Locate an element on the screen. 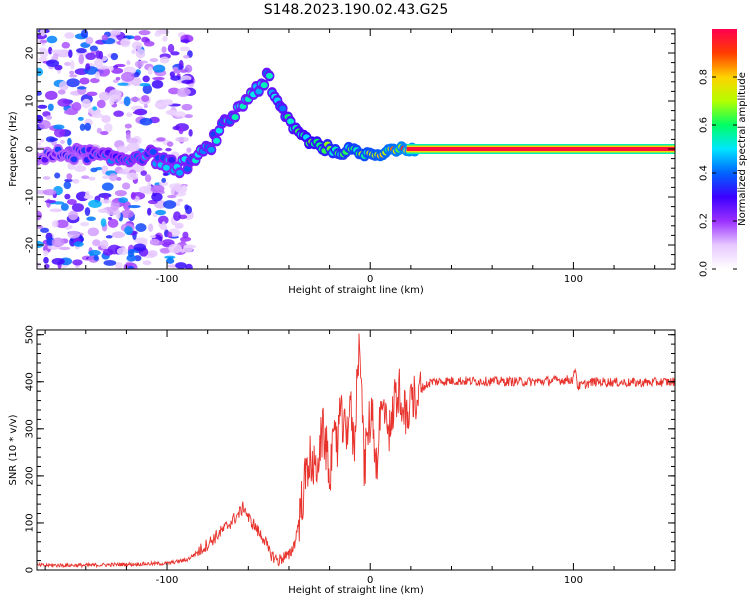 This screenshot has height=600, width=750. colorbar-tick-label: 0.4 is located at coordinates (704, 173).